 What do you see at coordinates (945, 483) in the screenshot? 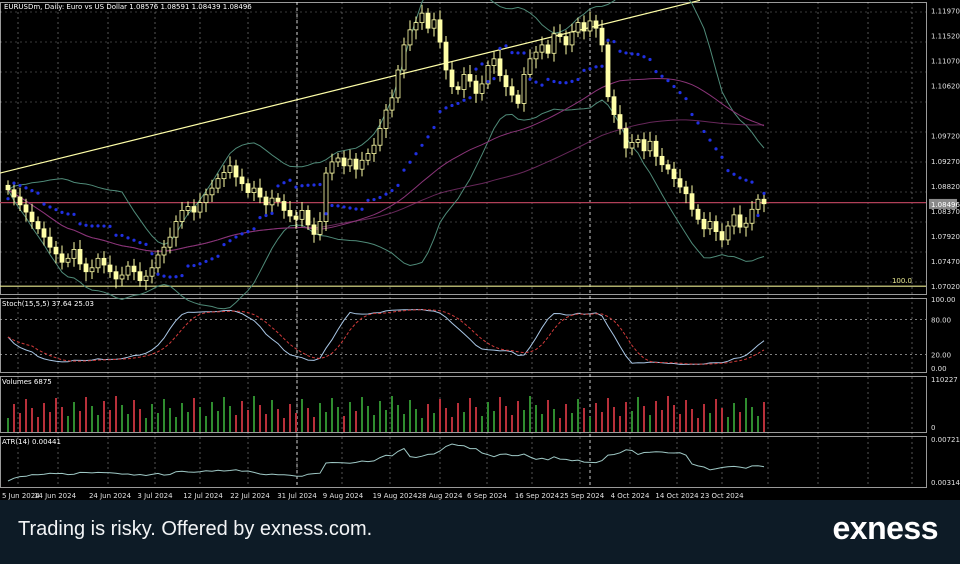
I see `atr-tick-label: 0.00314` at bounding box center [945, 483].